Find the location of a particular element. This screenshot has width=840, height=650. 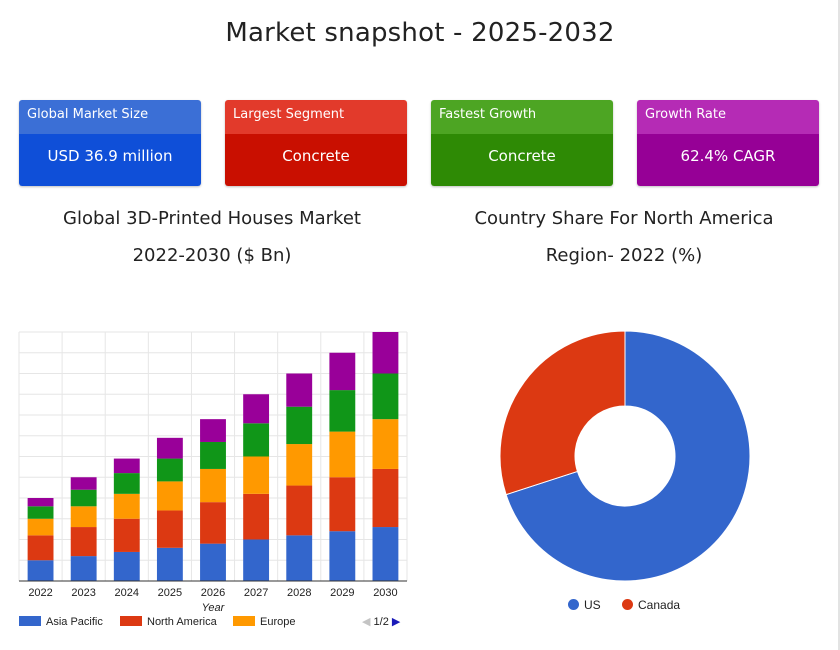

bar-chart-title-line1: Global 3D-Printed Houses Market is located at coordinates (212, 218).